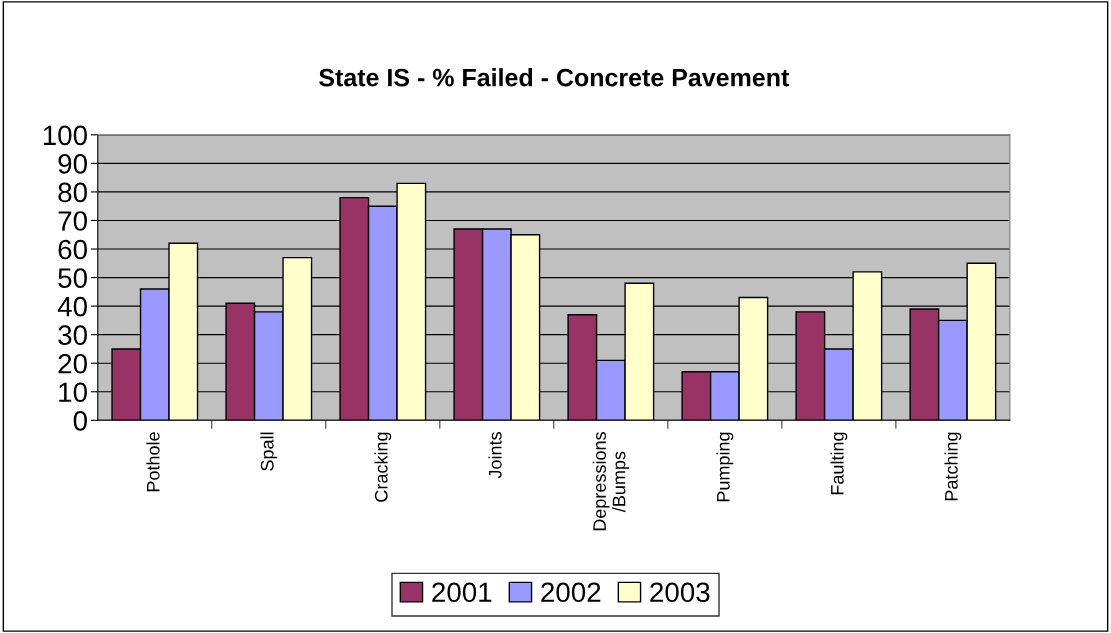  Describe the element at coordinates (554, 77) in the screenshot. I see `chart-title: State IS - % Failed - Concrete Pavement` at that location.